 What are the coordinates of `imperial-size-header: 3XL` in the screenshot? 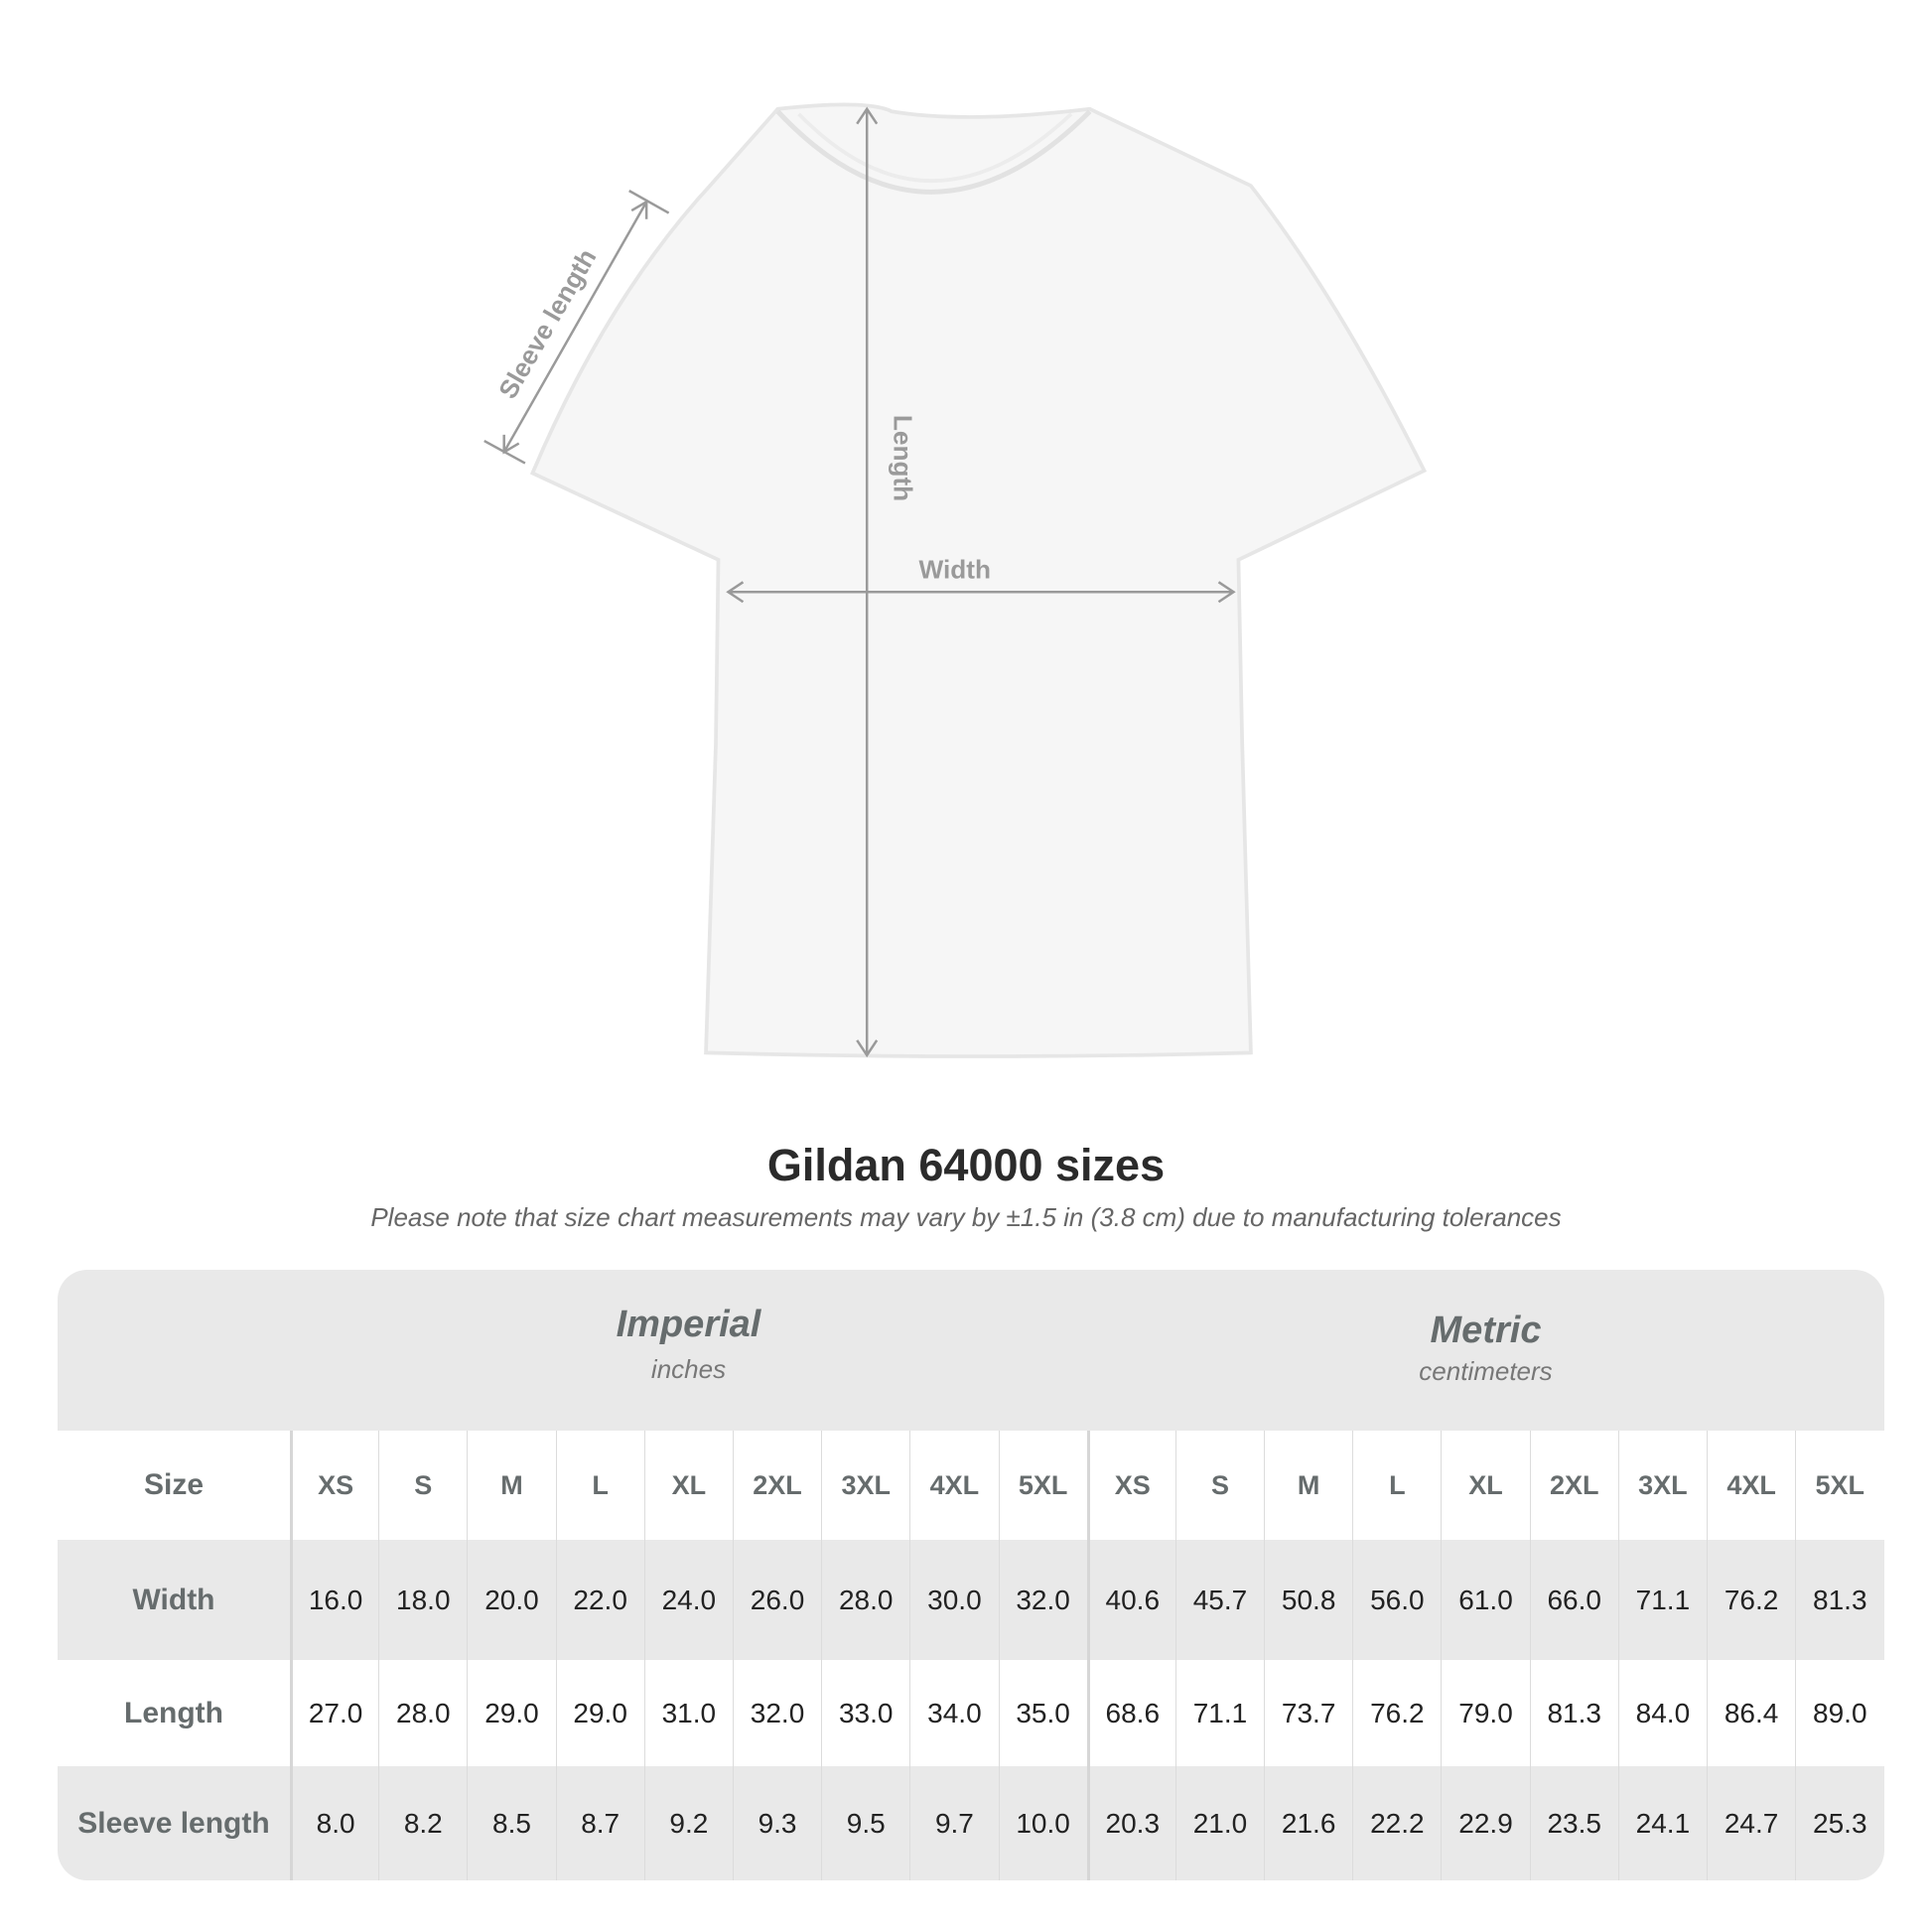 It's located at (865, 1486).